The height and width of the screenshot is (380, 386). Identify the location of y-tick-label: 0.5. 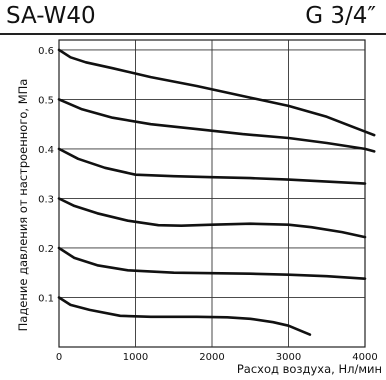
(46, 100).